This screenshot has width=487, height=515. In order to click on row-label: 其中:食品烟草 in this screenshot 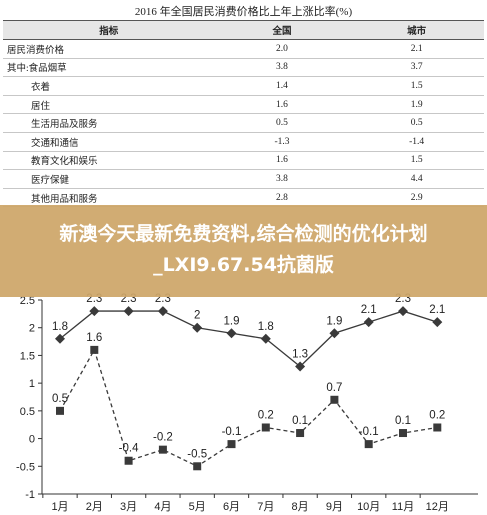, I will do `click(109, 68)`.